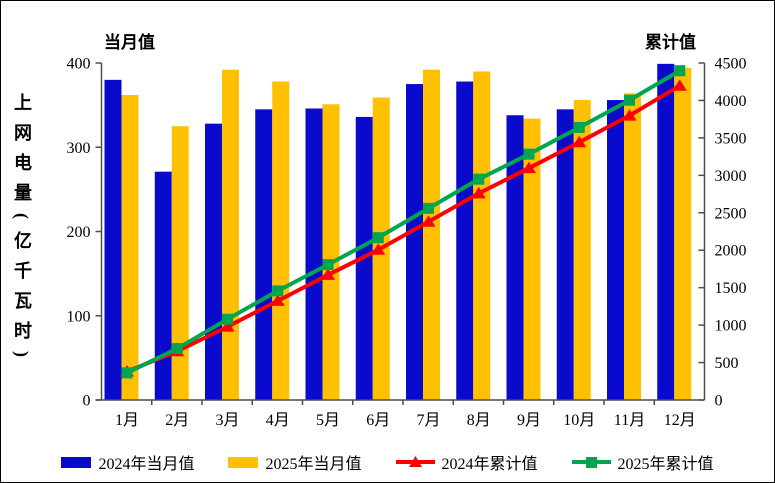  Describe the element at coordinates (579, 420) in the screenshot. I see `x-axis-label-m10: 10月` at that location.